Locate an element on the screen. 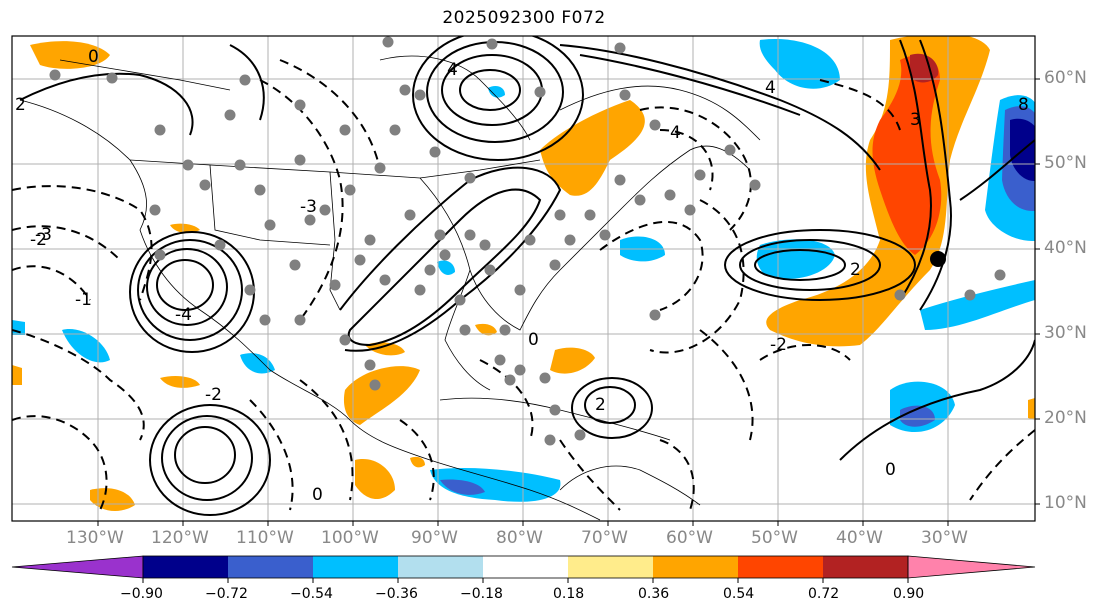  colorbar-tick-label: 0.90 is located at coordinates (909, 594).